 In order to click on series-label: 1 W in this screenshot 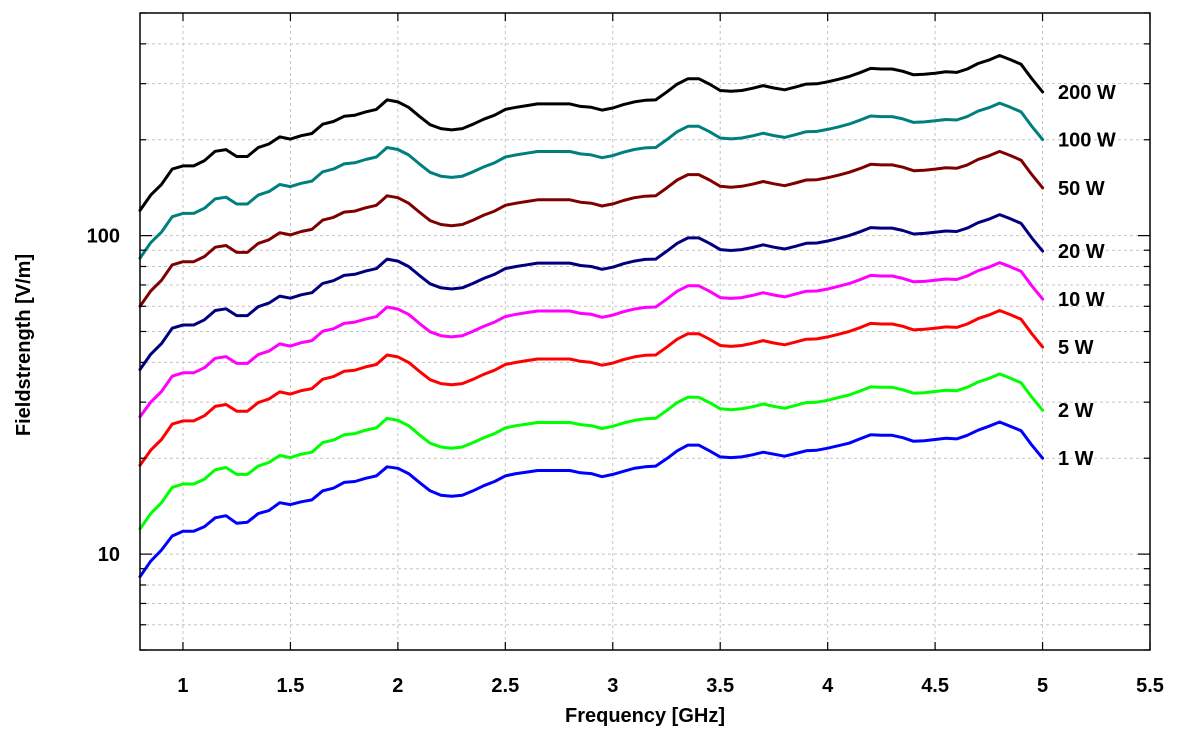, I will do `click(1076, 459)`.